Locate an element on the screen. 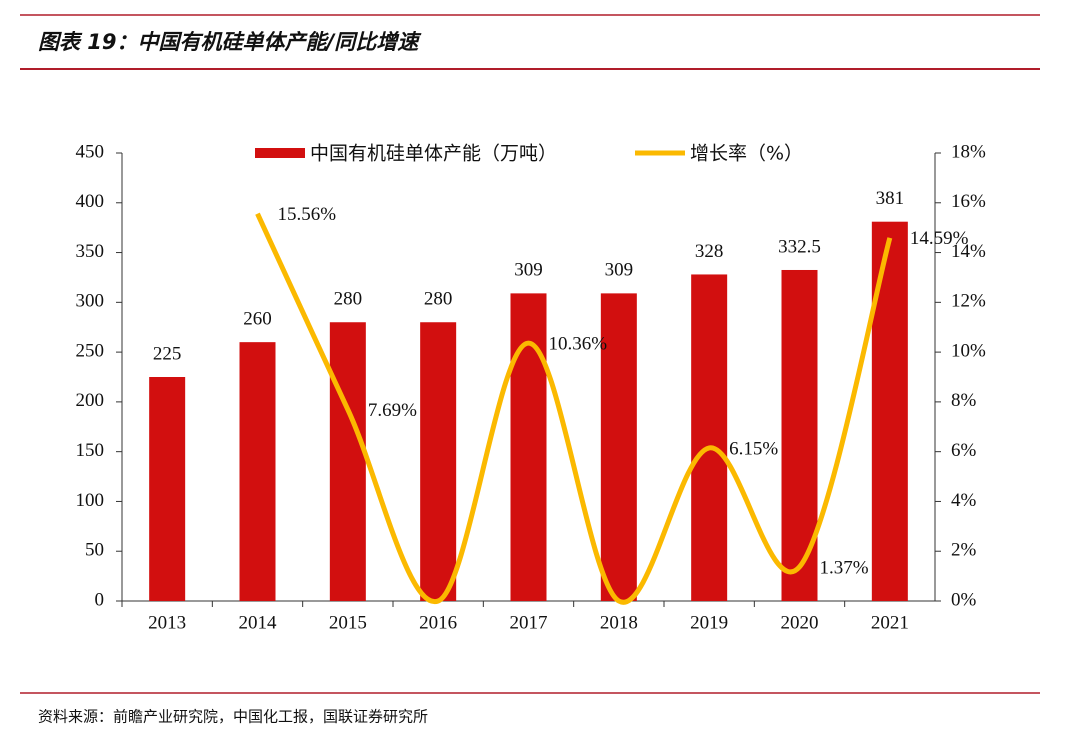 This screenshot has width=1086, height=740. x-tick-label: 2016 is located at coordinates (438, 622).